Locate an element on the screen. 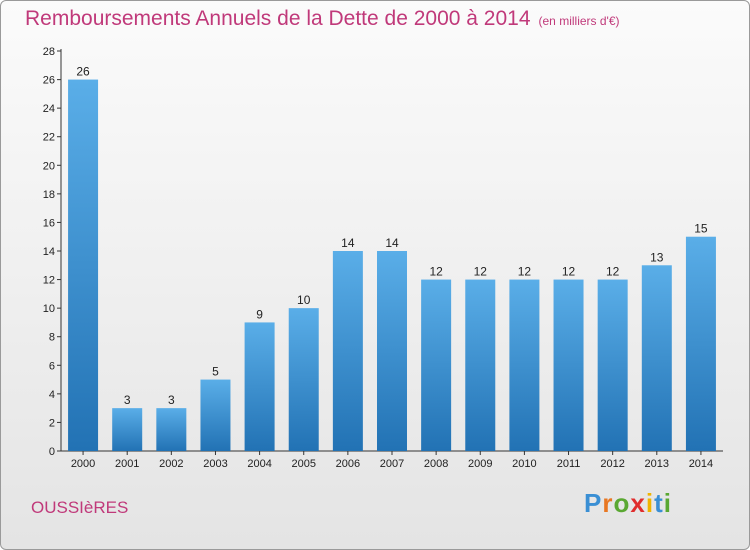 The width and height of the screenshot is (750, 550). x-tick-label-2010: 2010 is located at coordinates (524, 464).